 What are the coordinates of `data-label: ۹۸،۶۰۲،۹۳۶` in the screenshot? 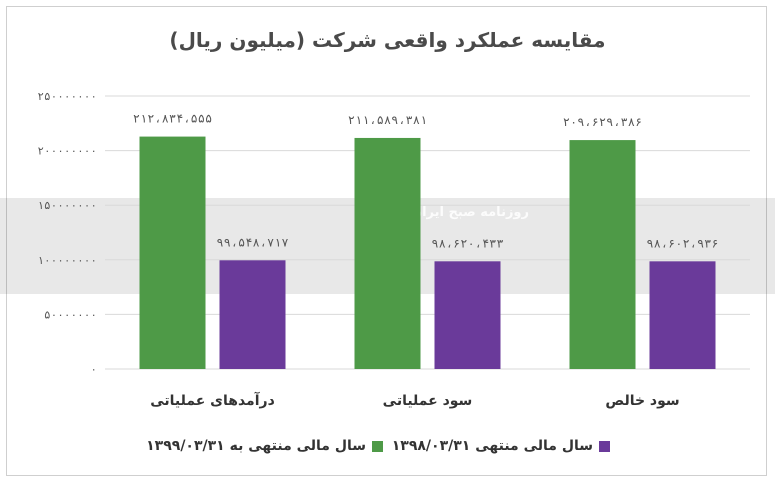 It's located at (682, 243).